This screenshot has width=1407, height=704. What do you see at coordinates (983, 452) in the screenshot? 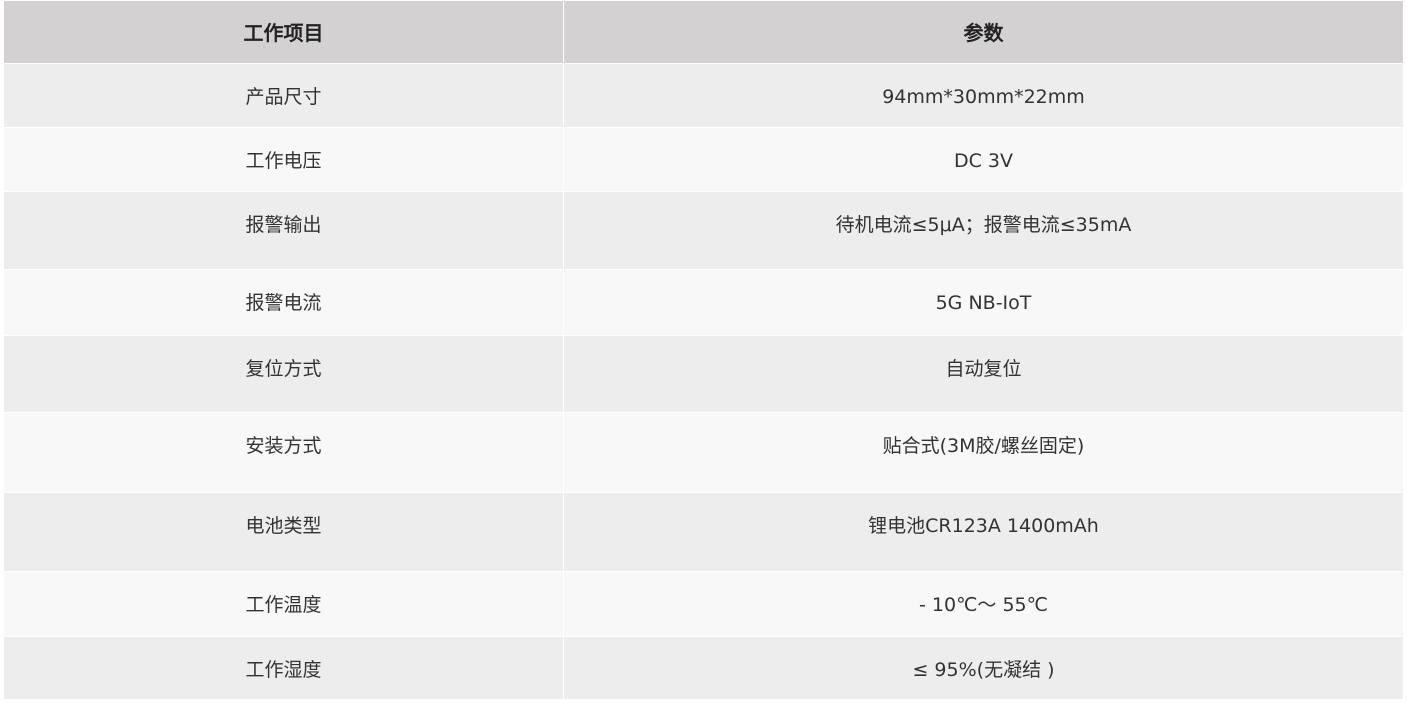
I see `cell-value: 贴合式(3M胶/螺丝固定)` at bounding box center [983, 452].